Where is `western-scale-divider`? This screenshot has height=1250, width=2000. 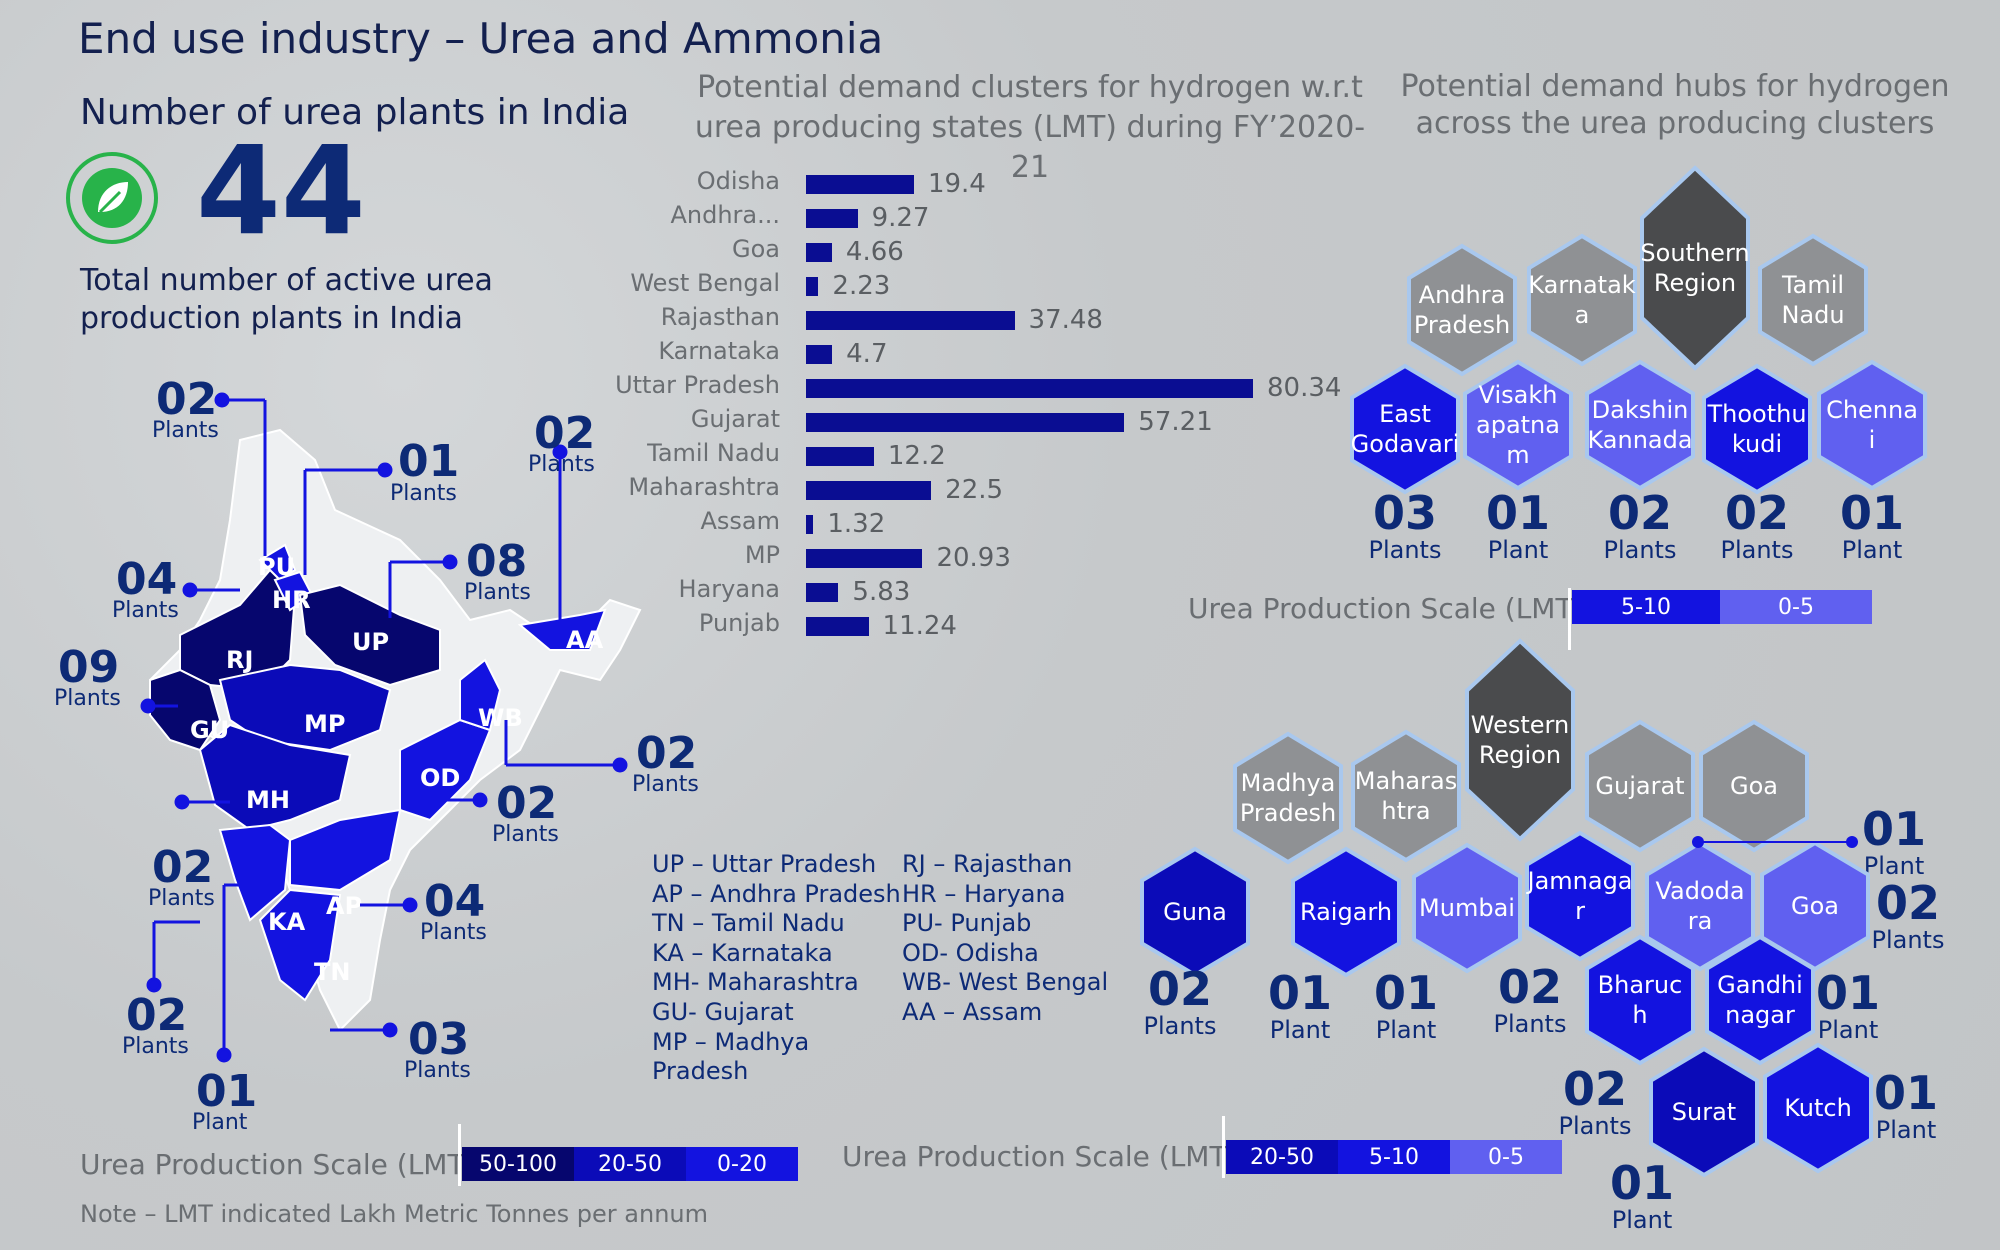
western-scale-divider is located at coordinates (1223, 1147).